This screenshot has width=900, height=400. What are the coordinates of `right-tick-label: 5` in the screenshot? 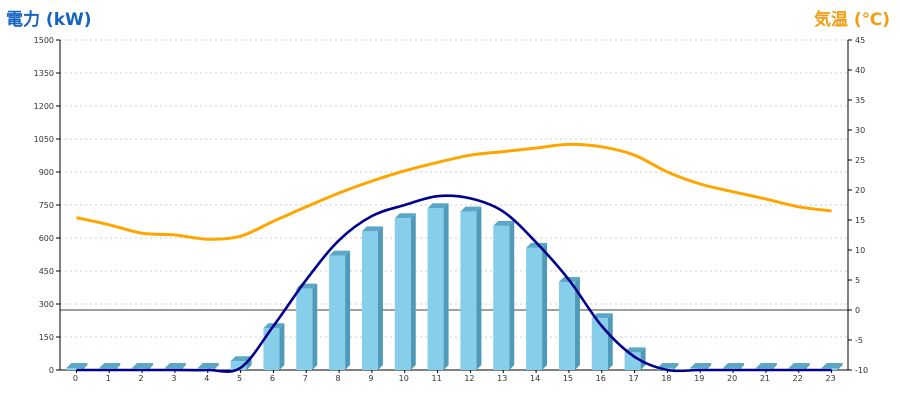 It's located at (857, 280).